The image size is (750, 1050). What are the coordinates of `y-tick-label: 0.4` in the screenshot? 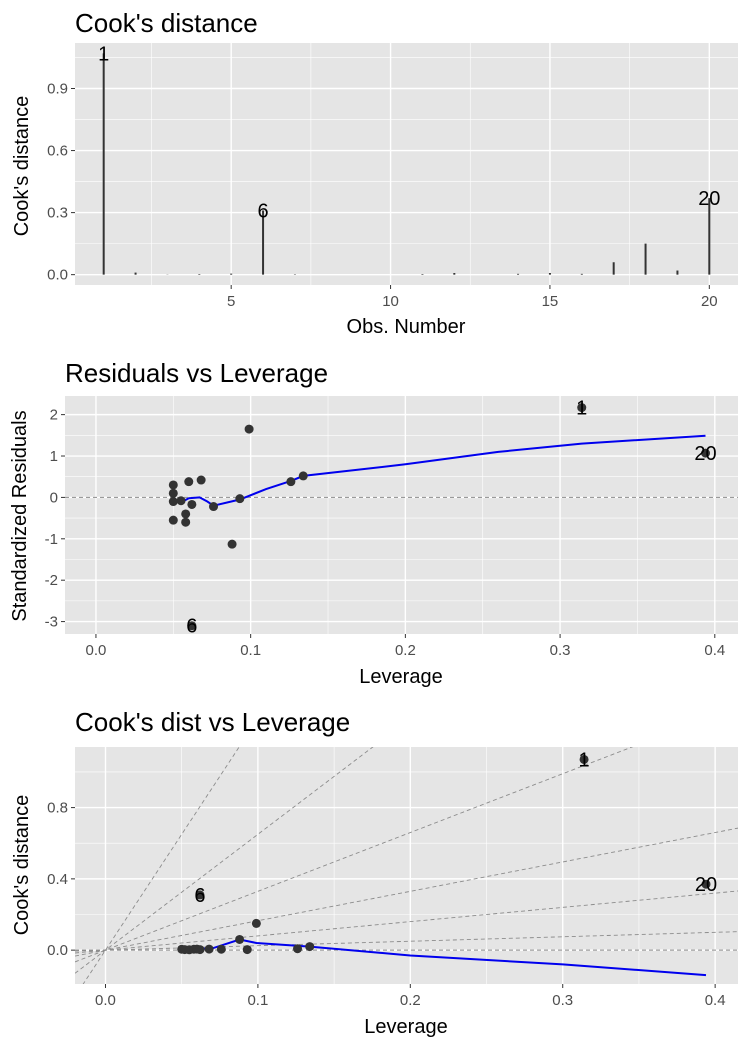 It's located at (57, 879).